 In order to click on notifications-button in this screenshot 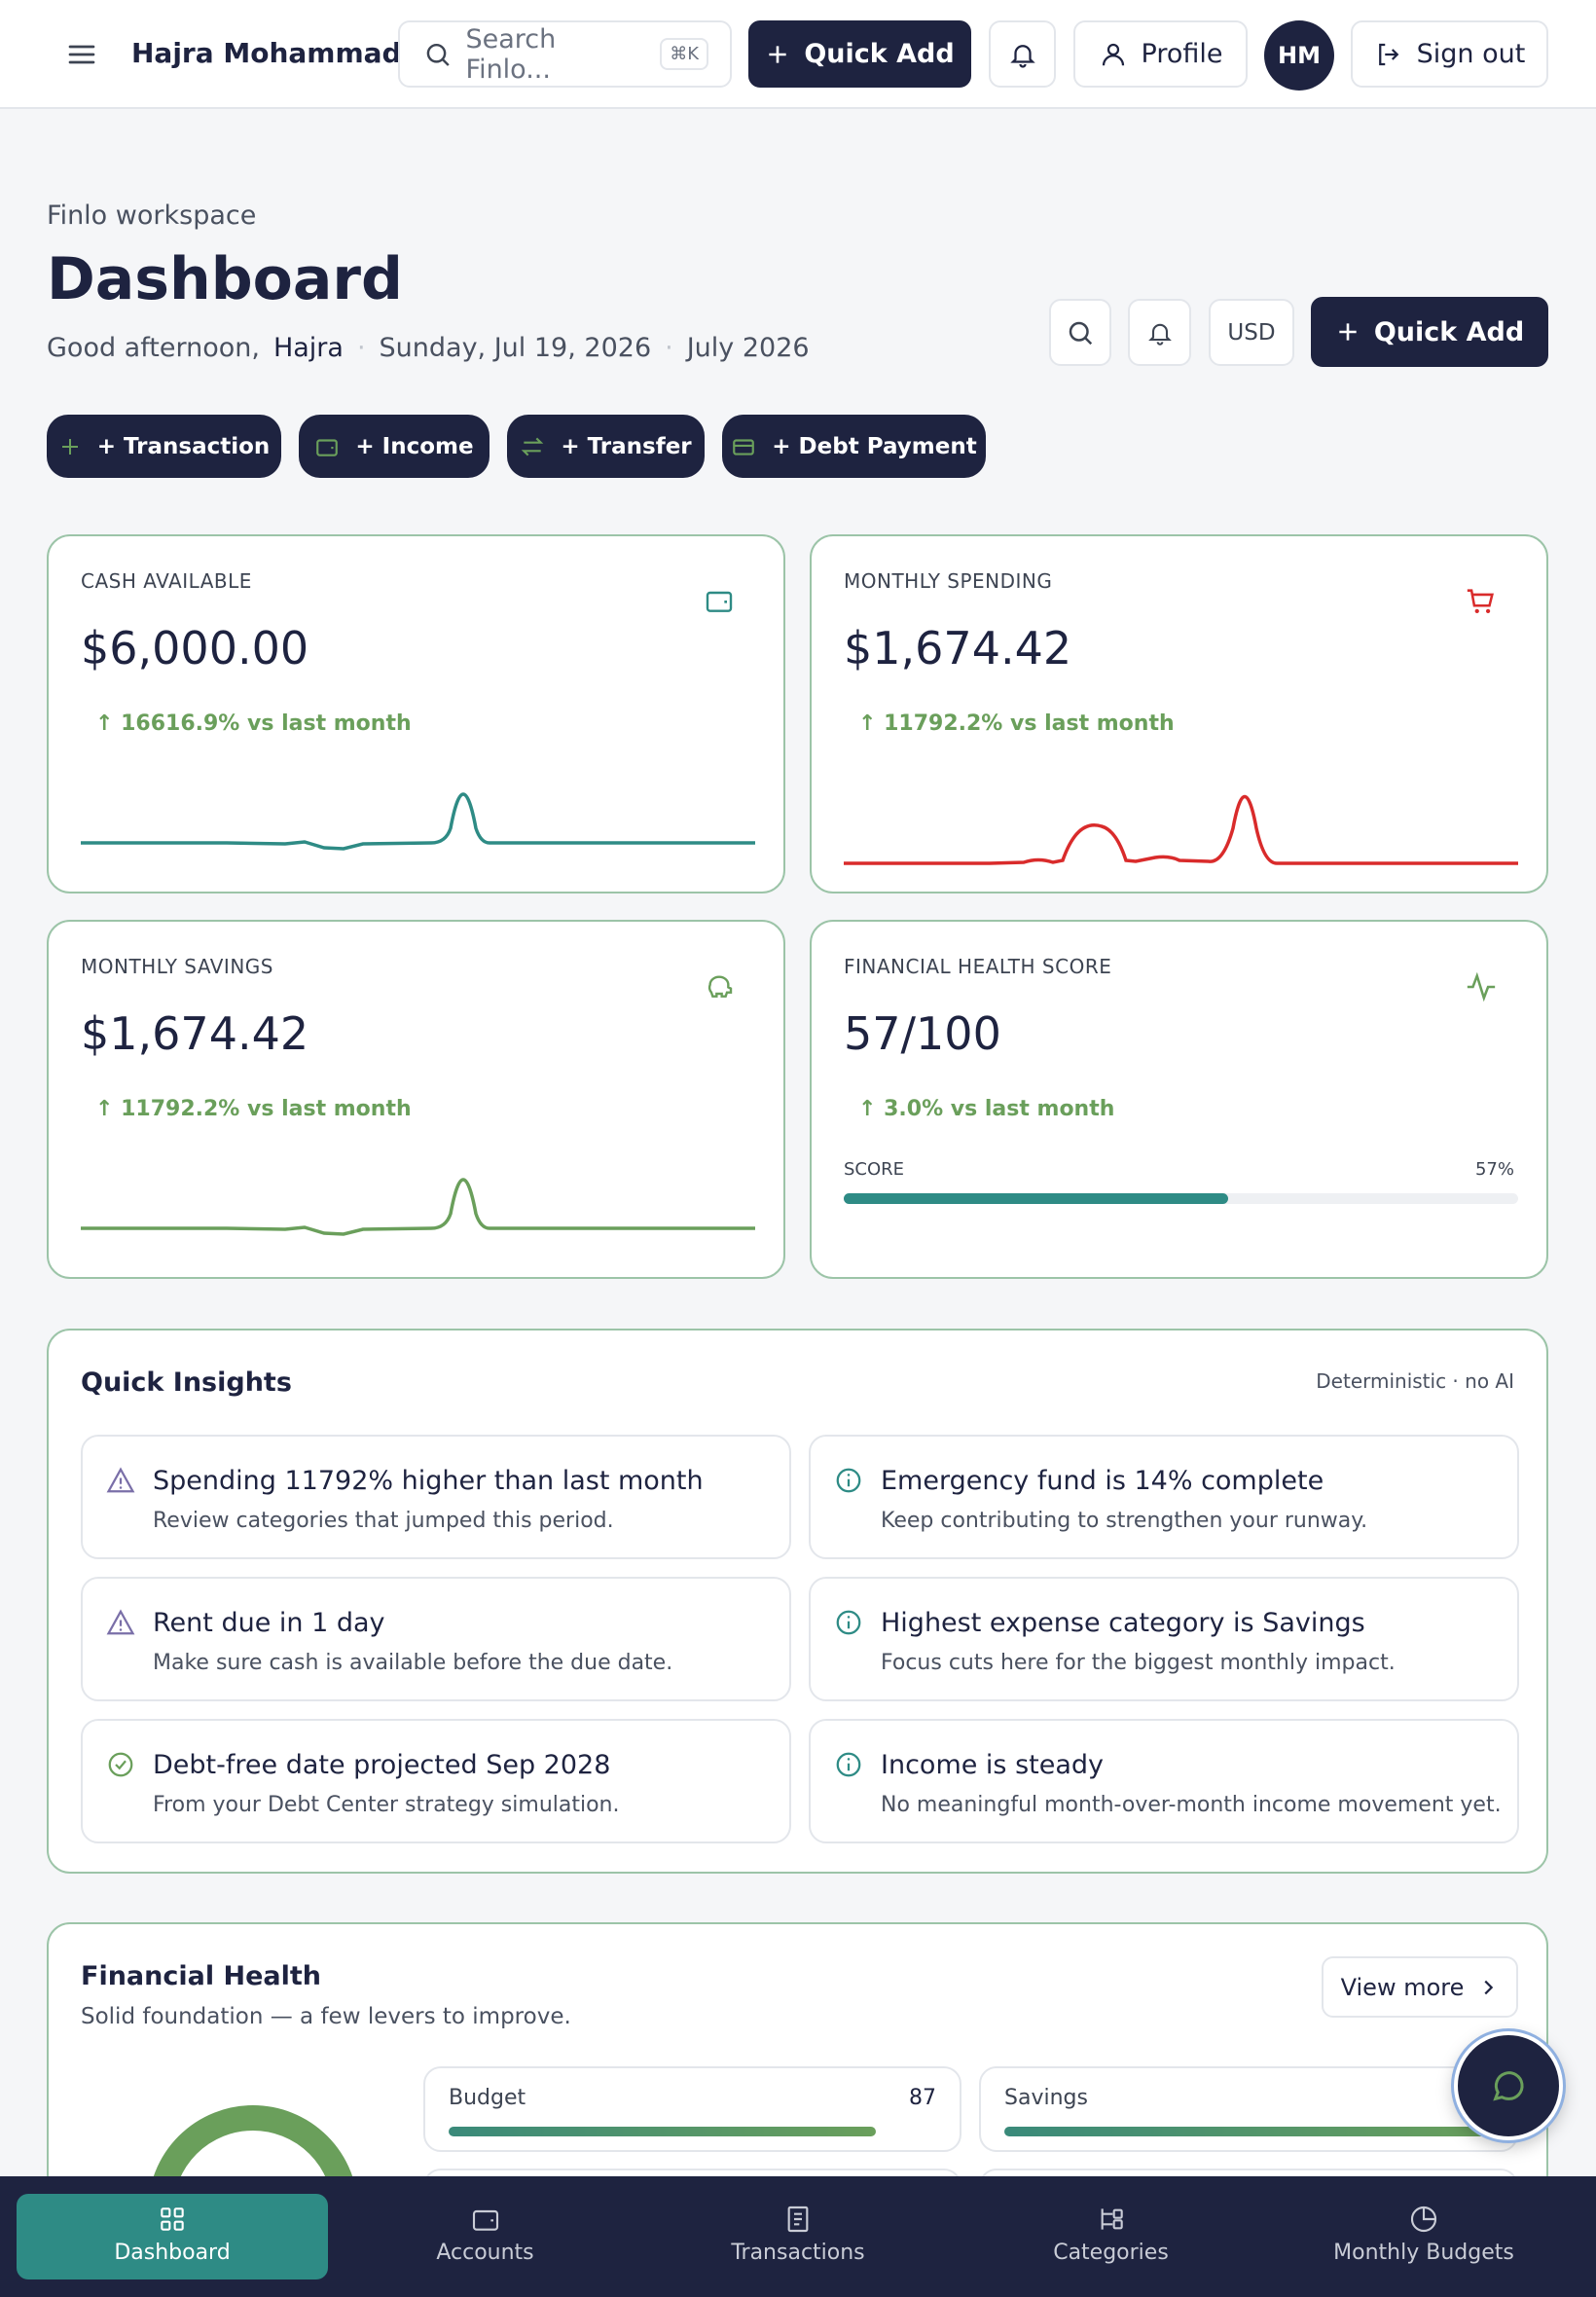, I will do `click(1022, 54)`.